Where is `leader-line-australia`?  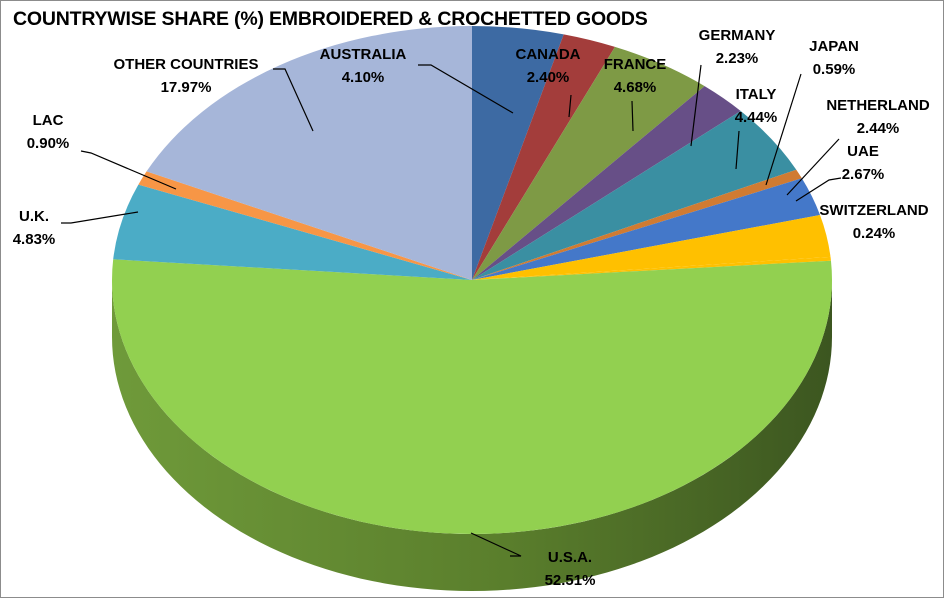
leader-line-australia is located at coordinates (466, 89).